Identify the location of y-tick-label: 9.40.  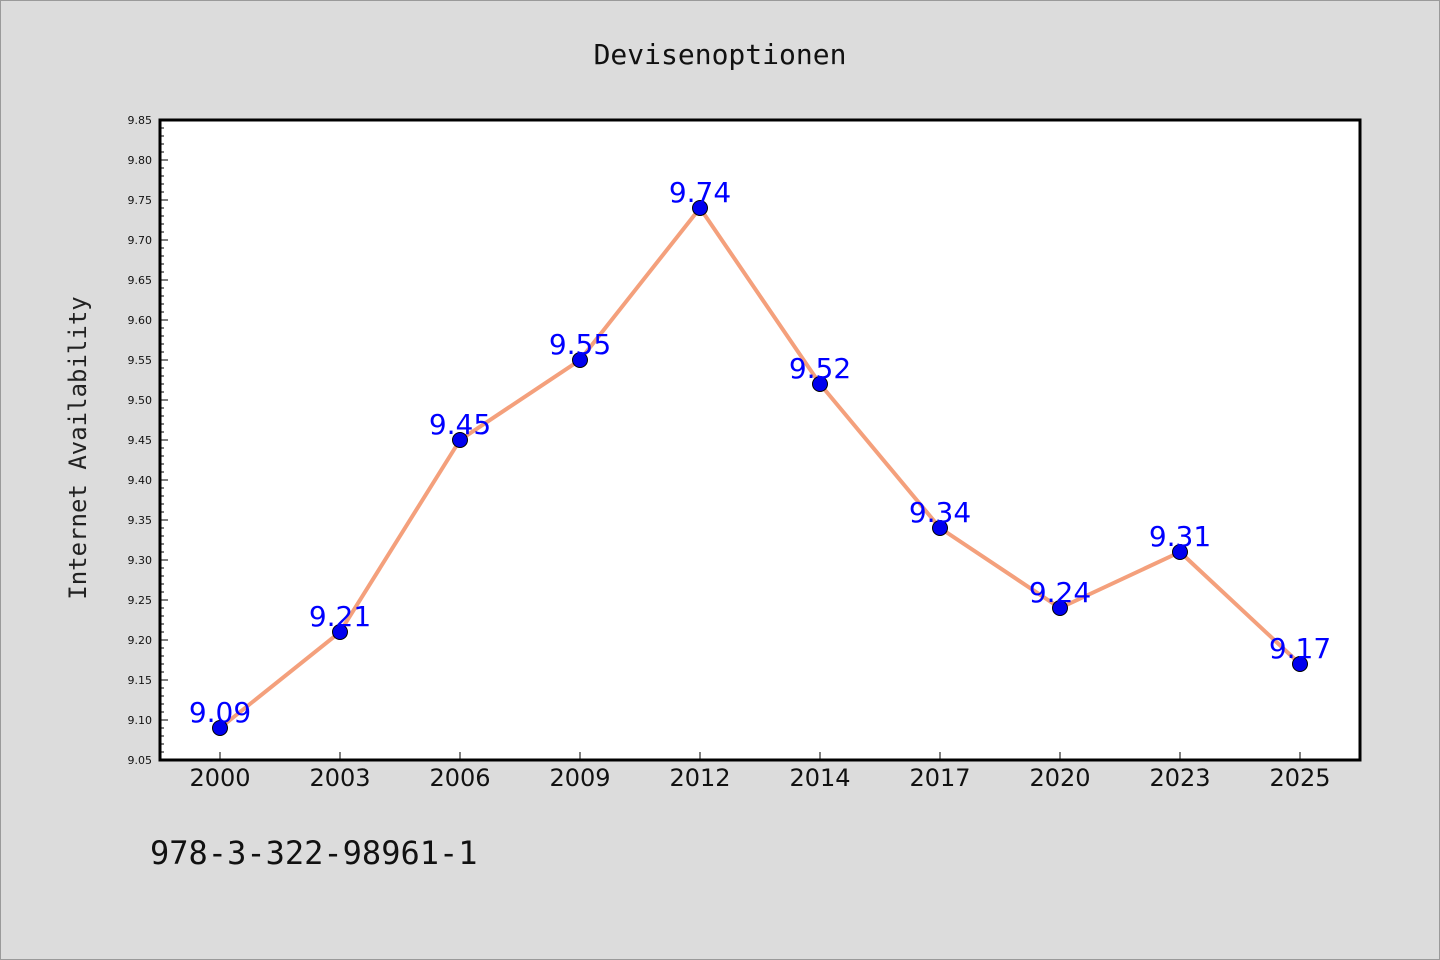
(140, 480).